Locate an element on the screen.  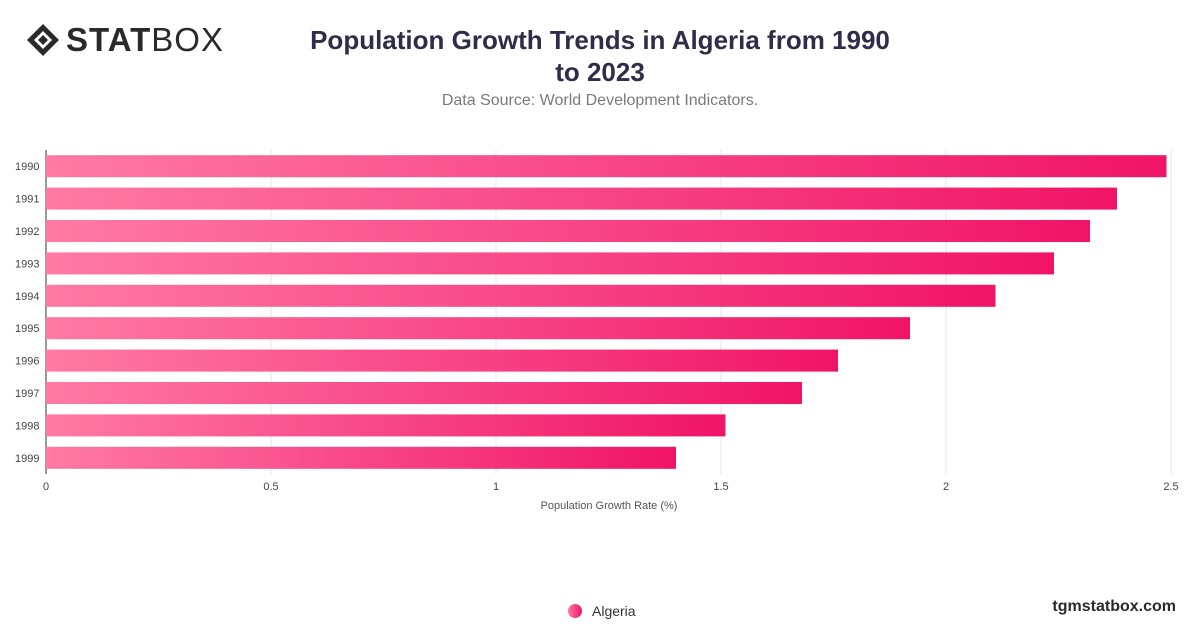
legend-label: Algeria is located at coordinates (614, 611).